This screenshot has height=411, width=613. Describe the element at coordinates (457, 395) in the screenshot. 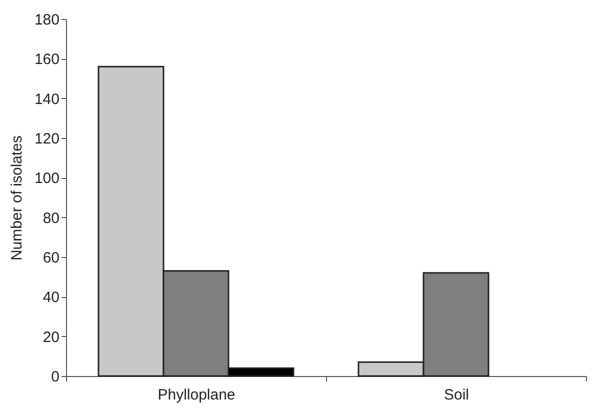

I see `x-tick-label: Soil` at that location.